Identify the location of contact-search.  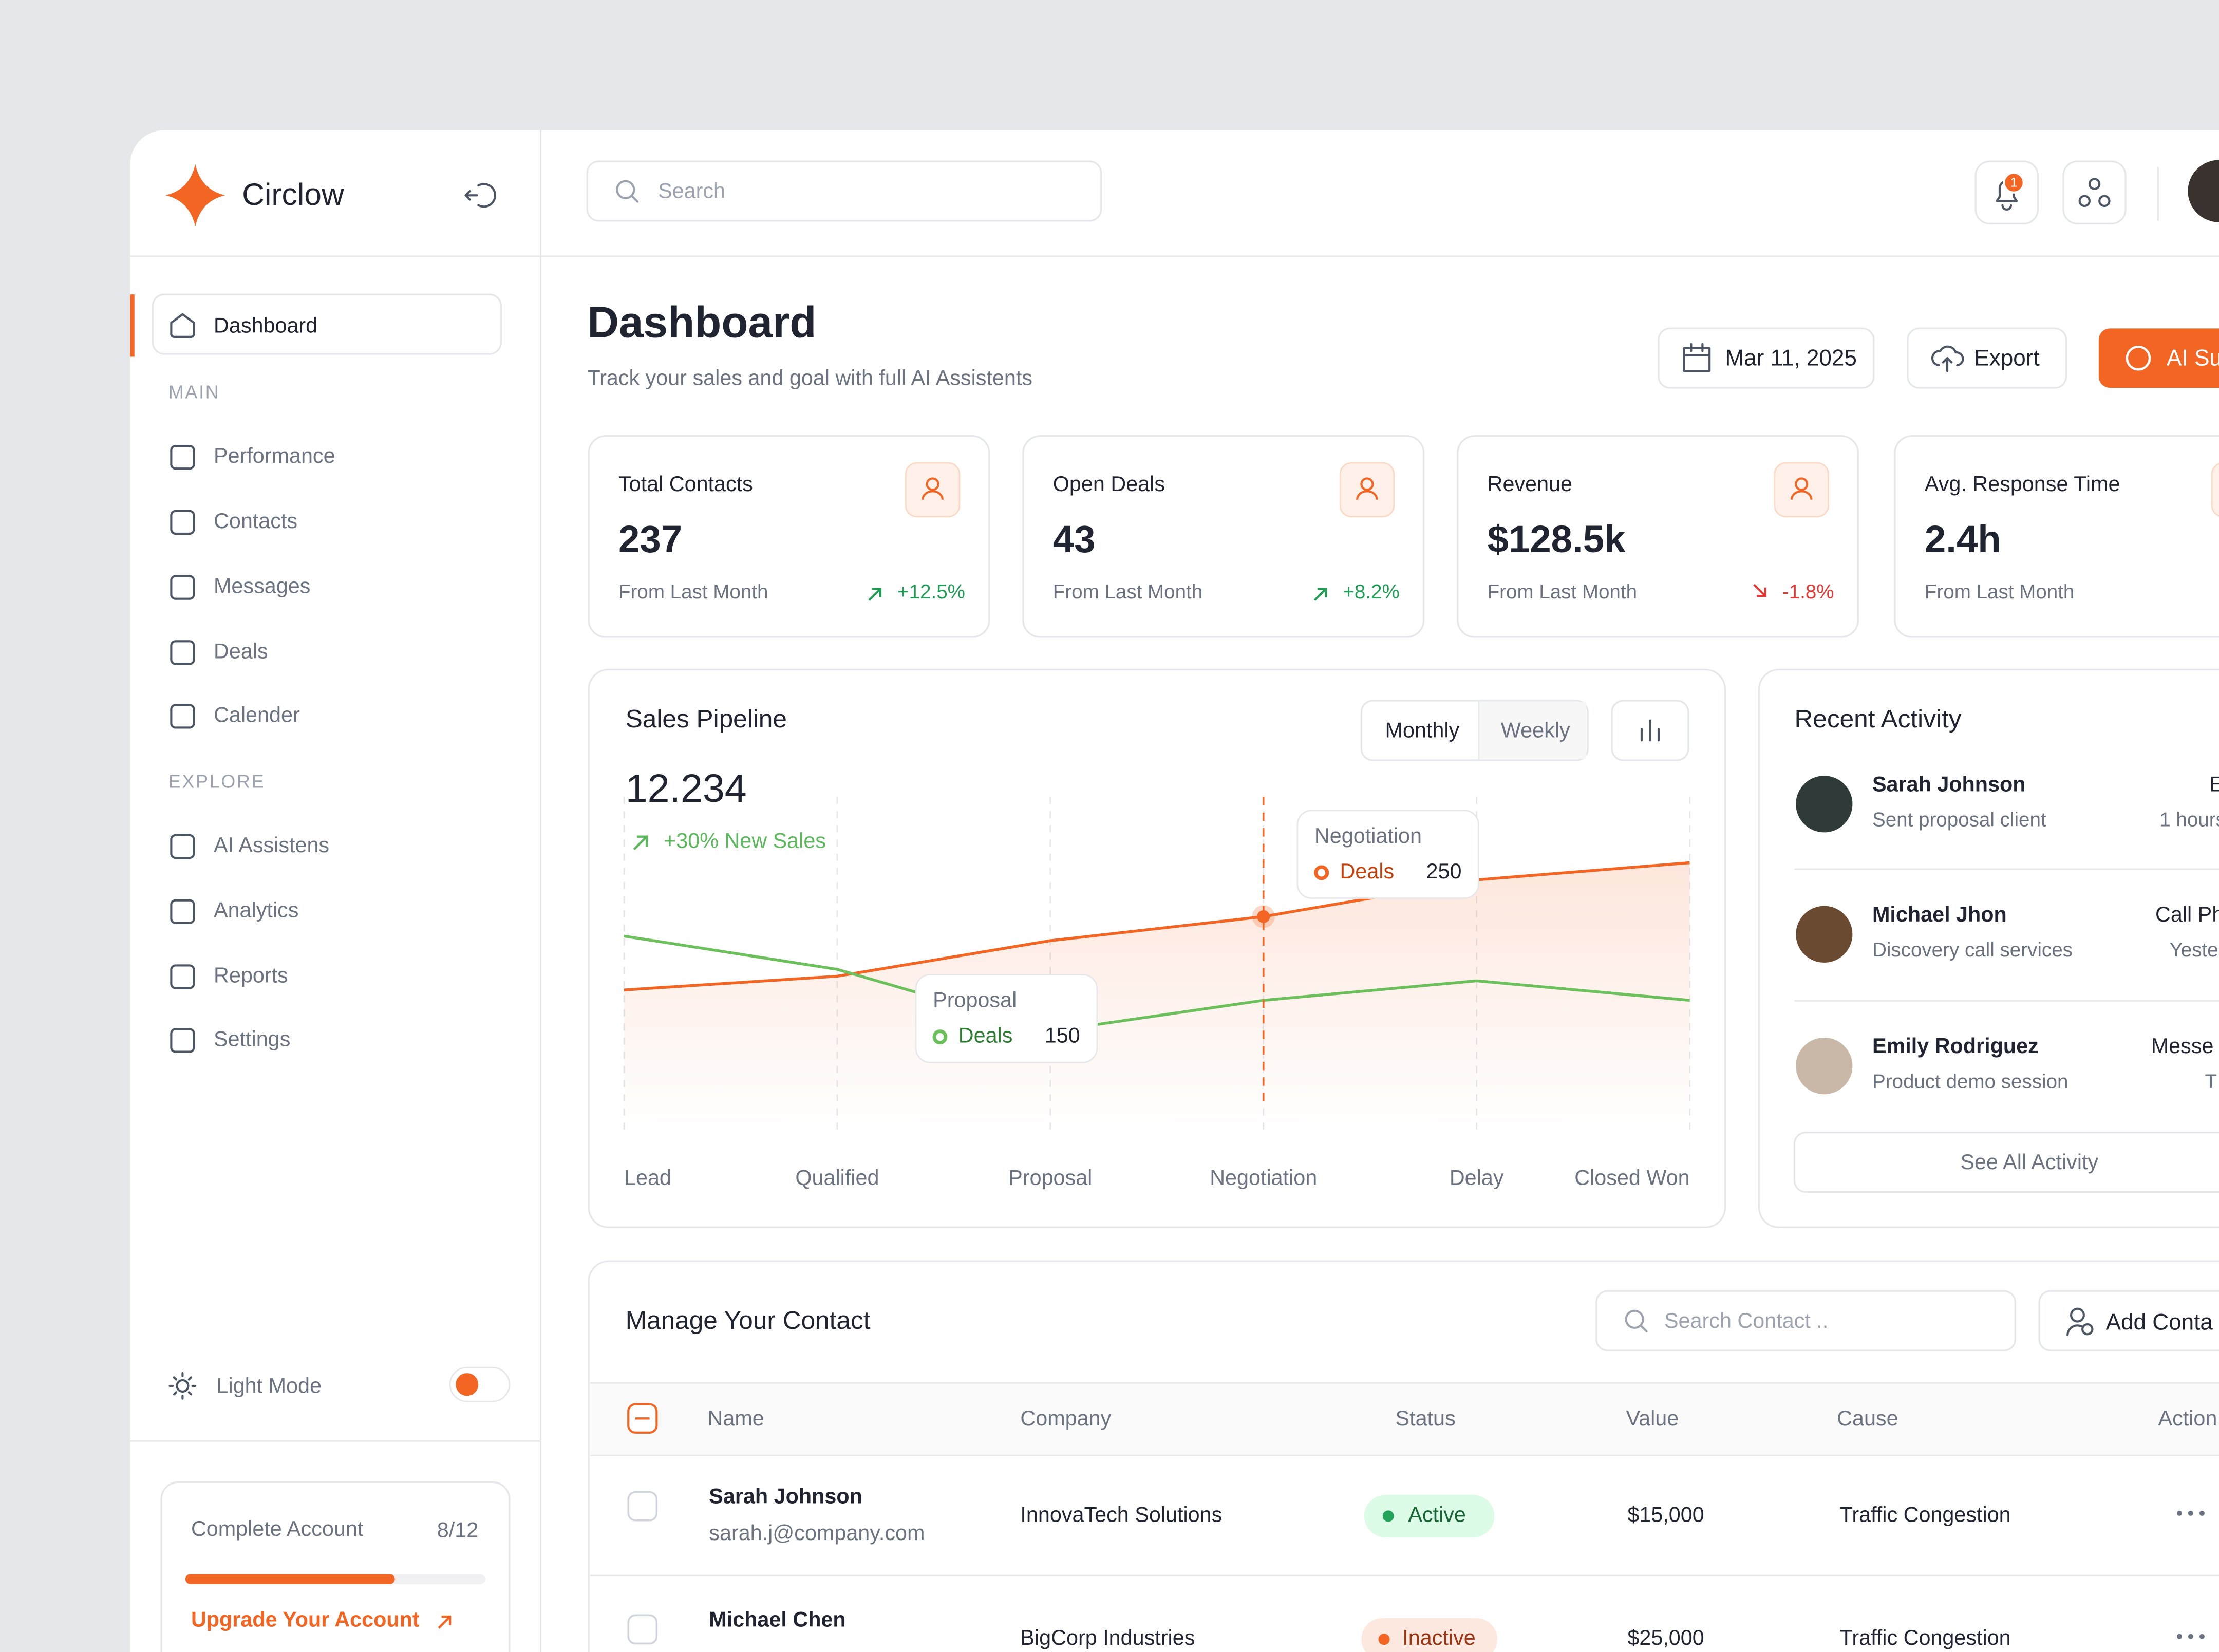
(1805, 1320).